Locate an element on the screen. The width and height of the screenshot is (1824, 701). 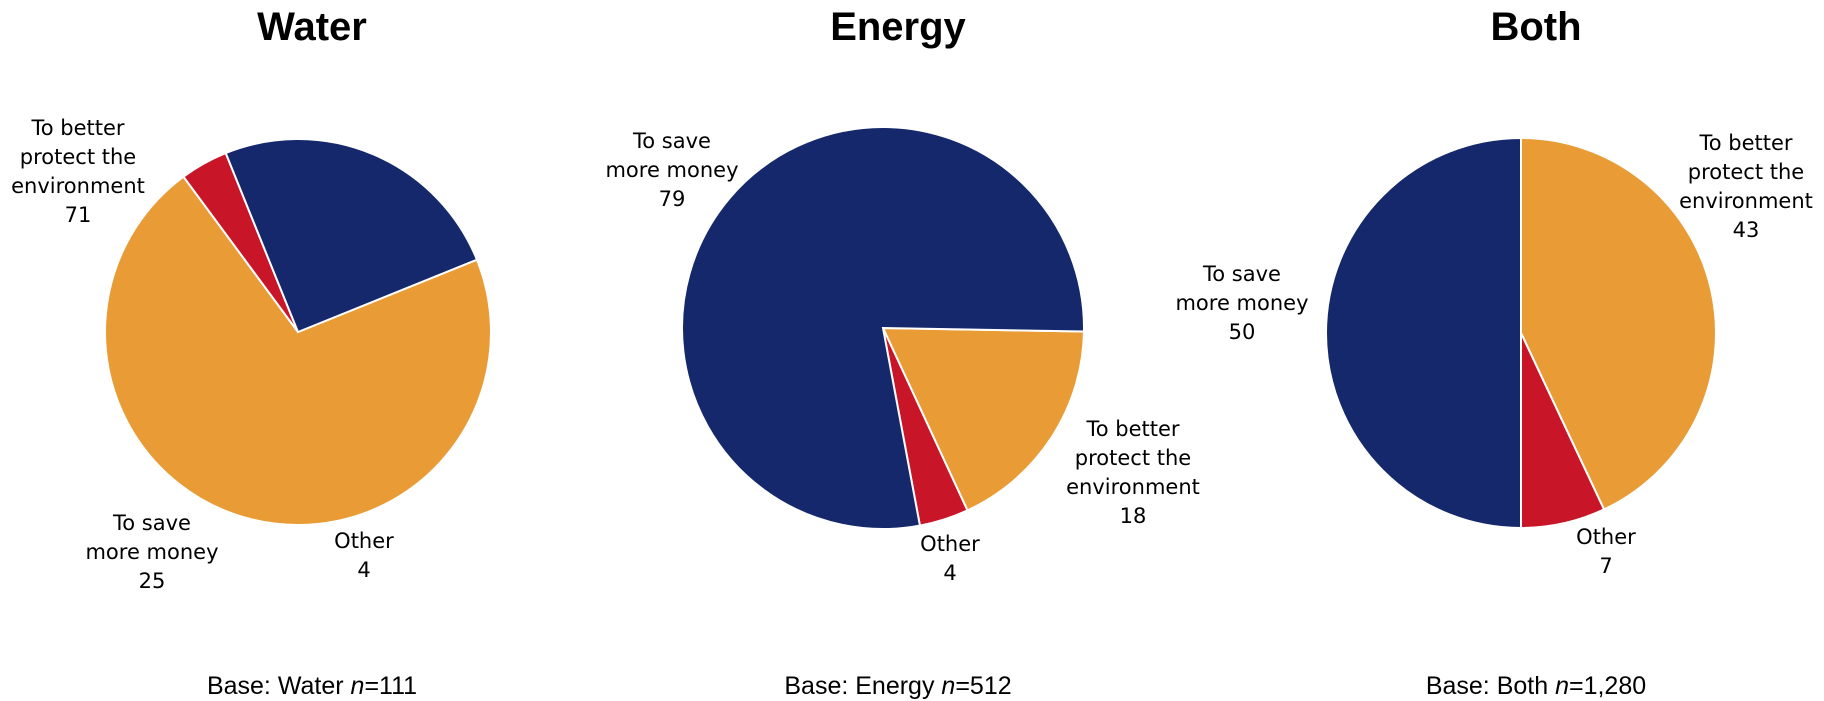
base-note-water: Base: Water n=111 is located at coordinates (312, 686).